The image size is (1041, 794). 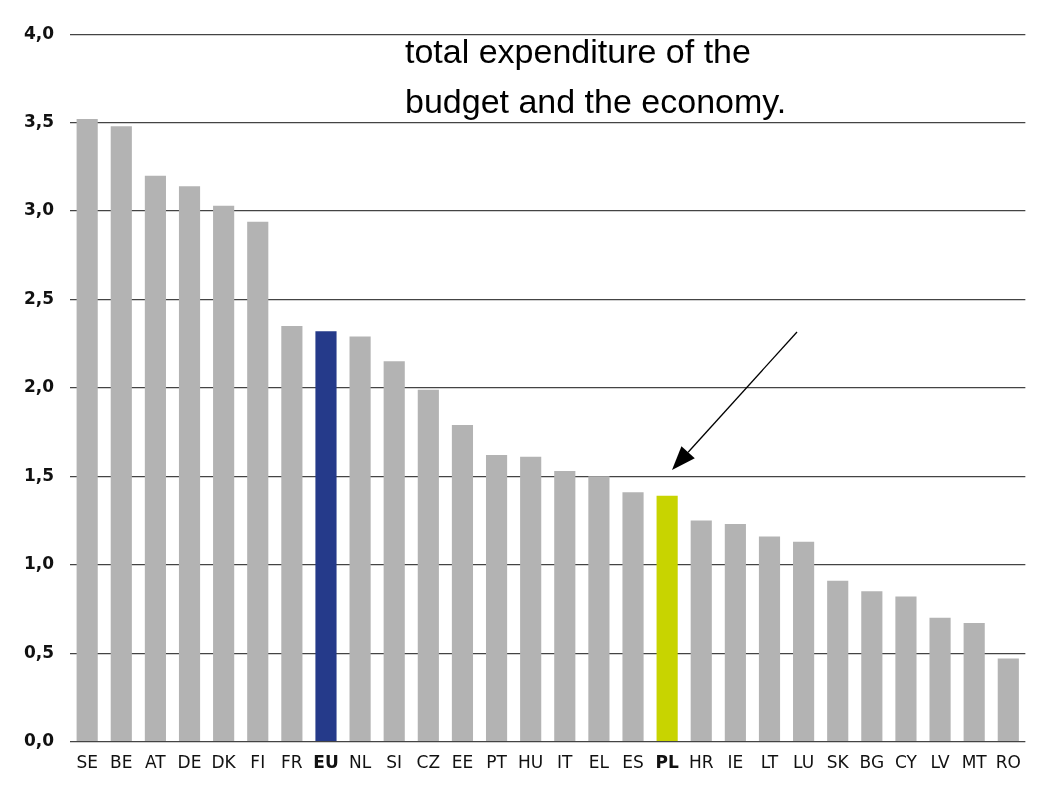 I want to click on x-tick-label: RO, so click(x=1008, y=762).